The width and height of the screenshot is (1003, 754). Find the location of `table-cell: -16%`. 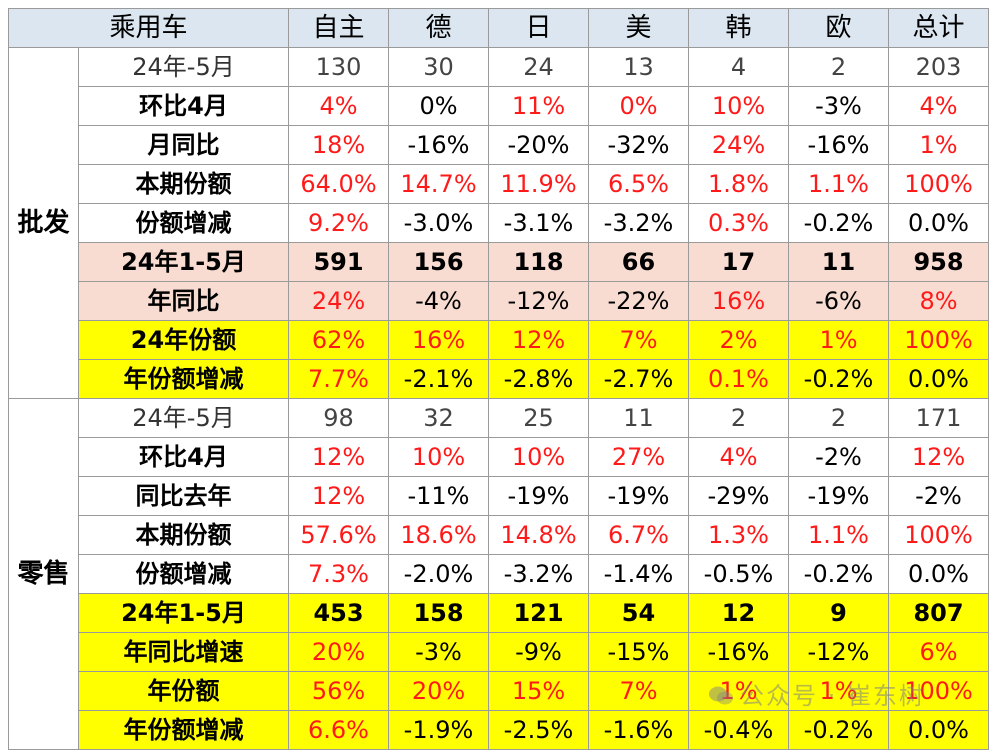

table-cell: -16% is located at coordinates (838, 145).